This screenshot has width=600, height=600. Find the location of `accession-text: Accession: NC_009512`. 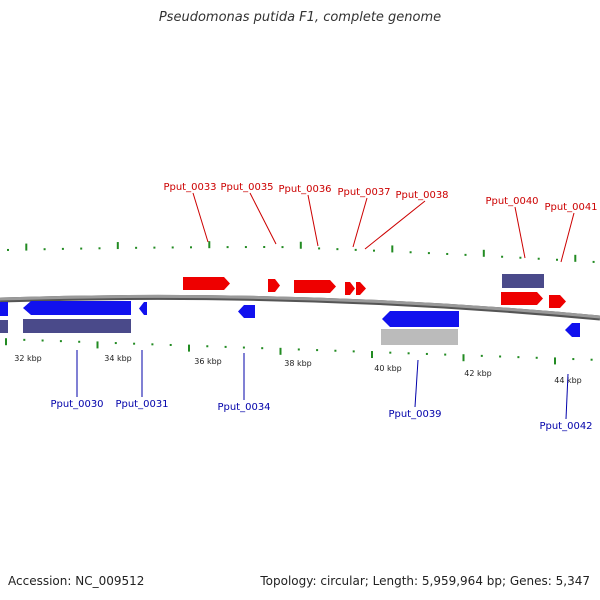

accession-text: Accession: NC_009512 is located at coordinates (76, 581).